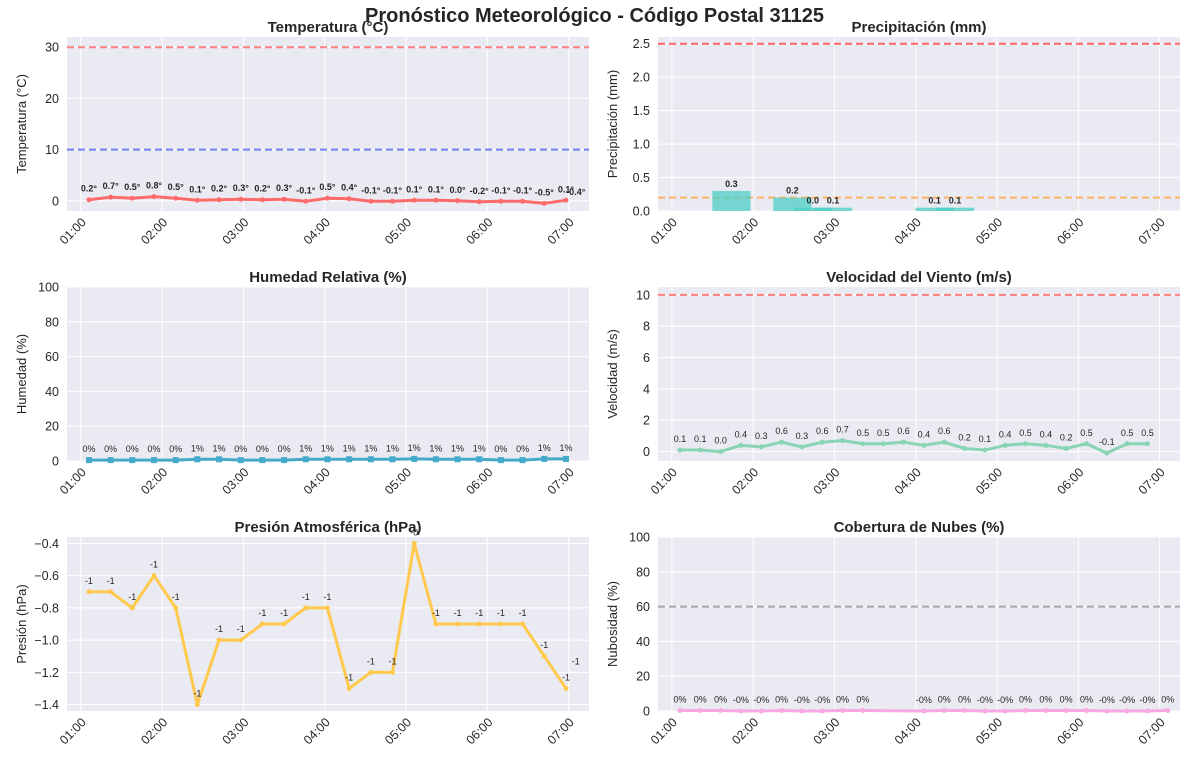 Image resolution: width=1189 pixels, height=765 pixels. Describe the element at coordinates (480, 191) in the screenshot. I see `data-label: -0.2°` at that location.